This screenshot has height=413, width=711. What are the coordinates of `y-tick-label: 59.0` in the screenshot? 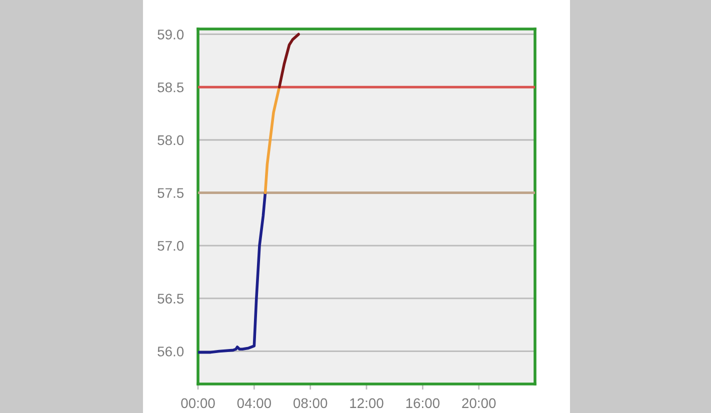 It's located at (171, 35).